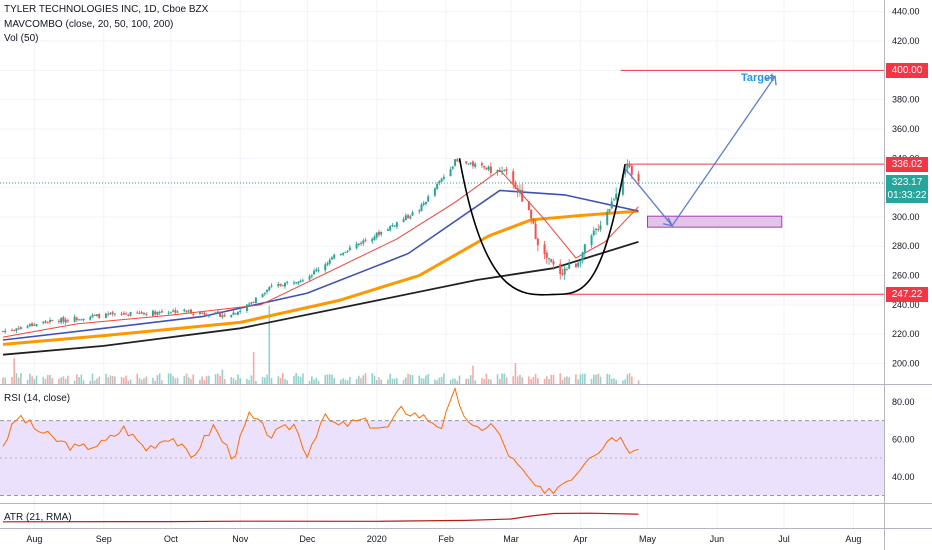 This screenshot has height=550, width=932. Describe the element at coordinates (907, 196) in the screenshot. I see `countdown-badge: 01:33:22` at that location.